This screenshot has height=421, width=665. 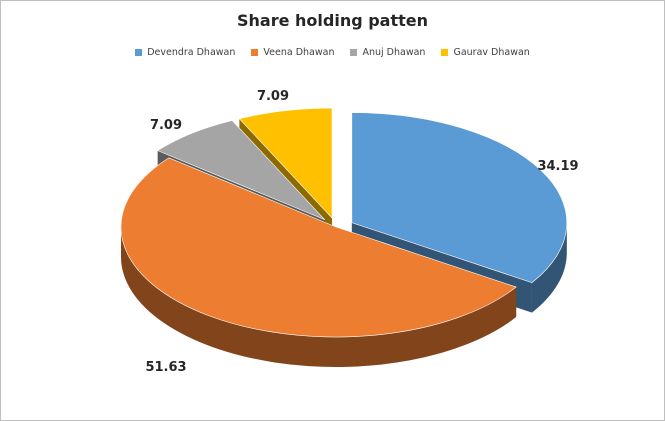 I want to click on data-label-gaurav-dhawan: 7.09, so click(x=273, y=96).